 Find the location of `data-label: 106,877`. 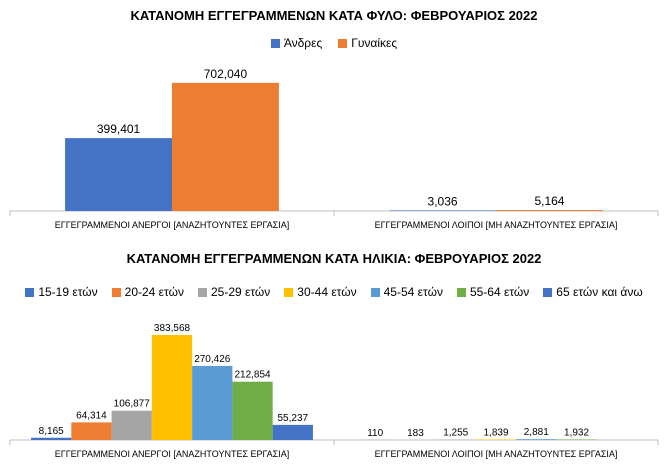

data-label: 106,877 is located at coordinates (132, 404).